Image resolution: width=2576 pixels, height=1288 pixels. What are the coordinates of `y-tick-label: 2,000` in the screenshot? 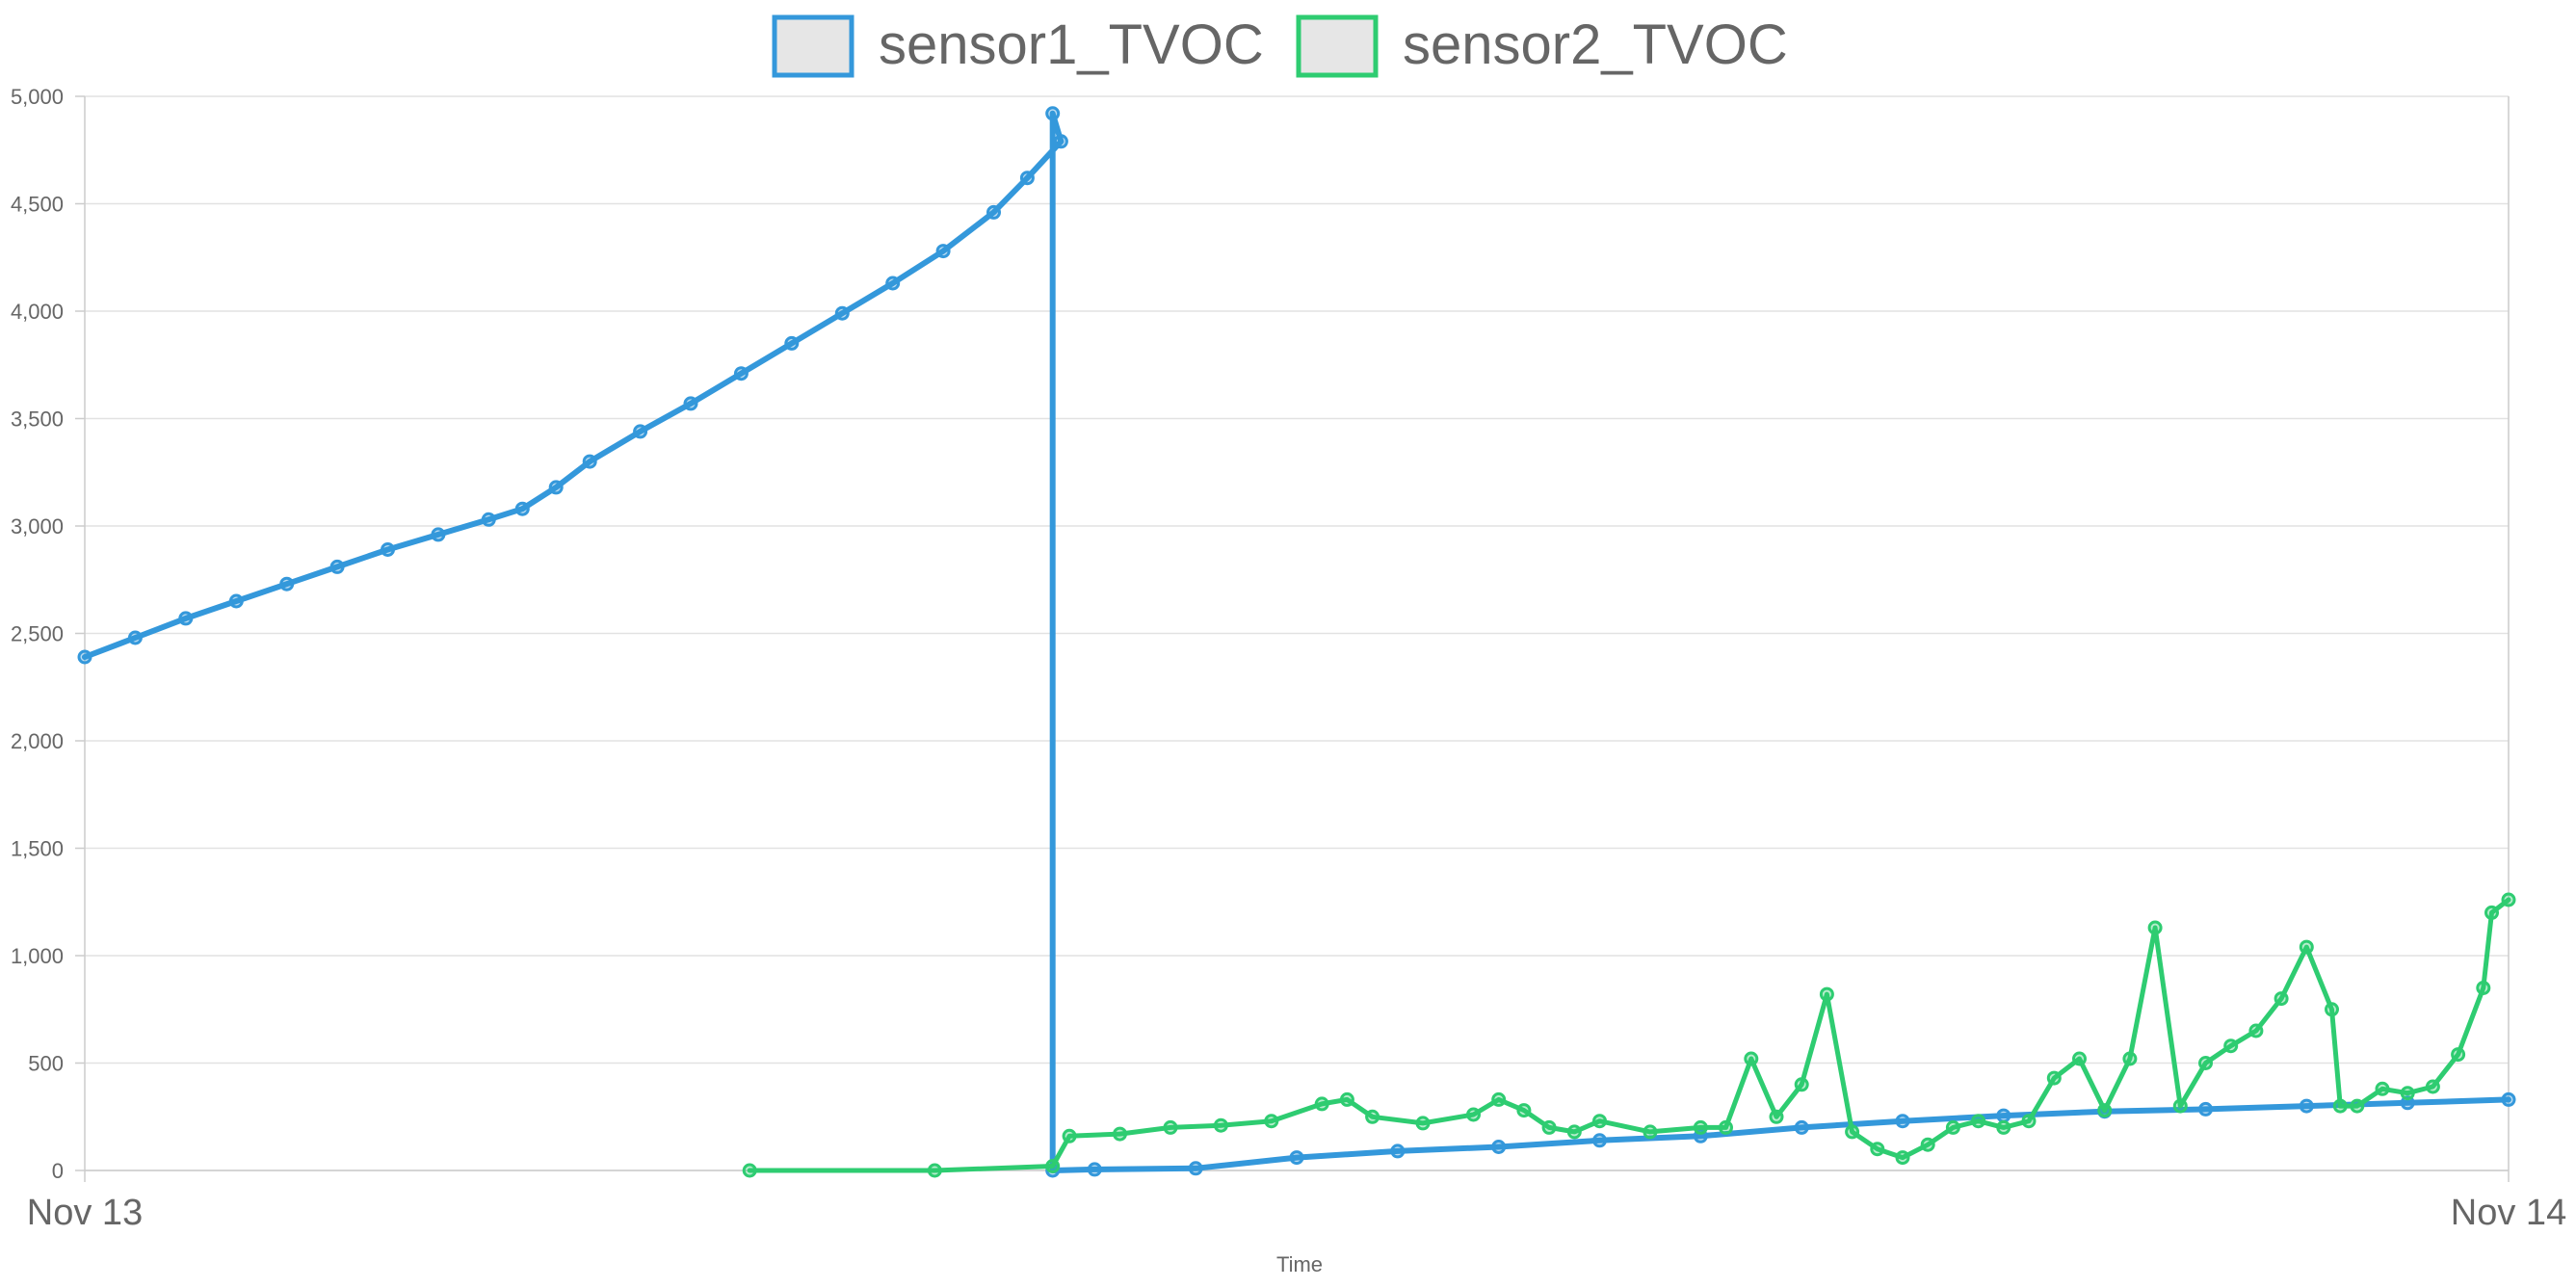 It's located at (37, 741).